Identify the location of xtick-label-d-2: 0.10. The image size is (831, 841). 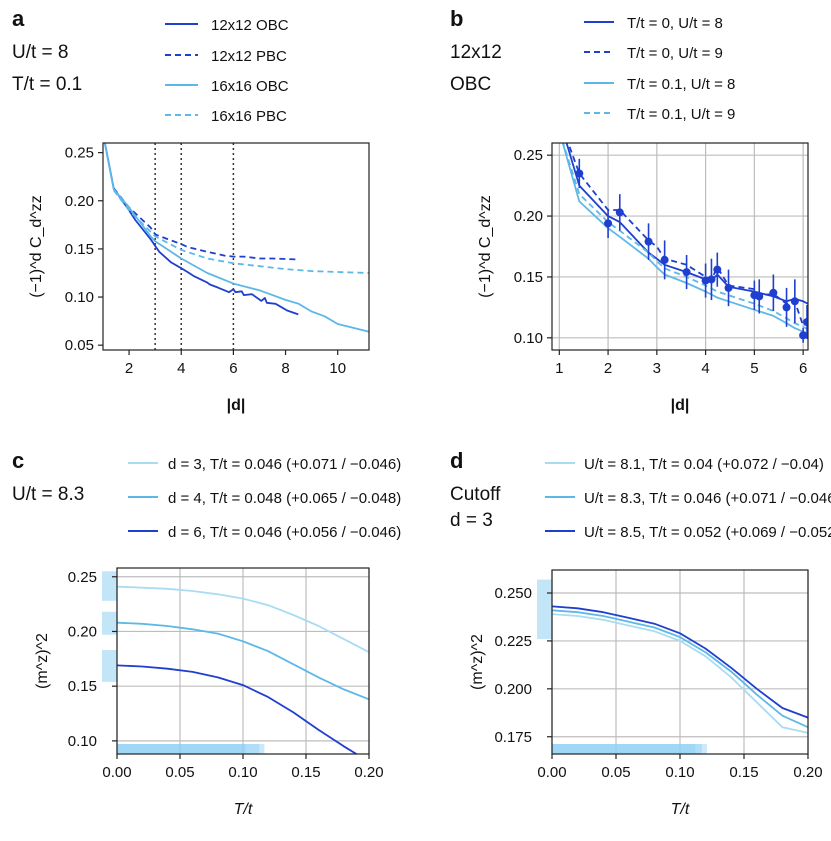
(679, 772).